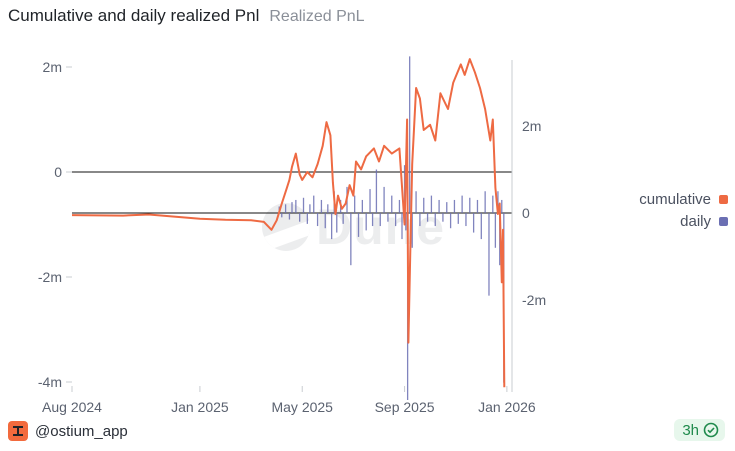  Describe the element at coordinates (50, 277) in the screenshot. I see `y-left-tick-label: -2m` at that location.